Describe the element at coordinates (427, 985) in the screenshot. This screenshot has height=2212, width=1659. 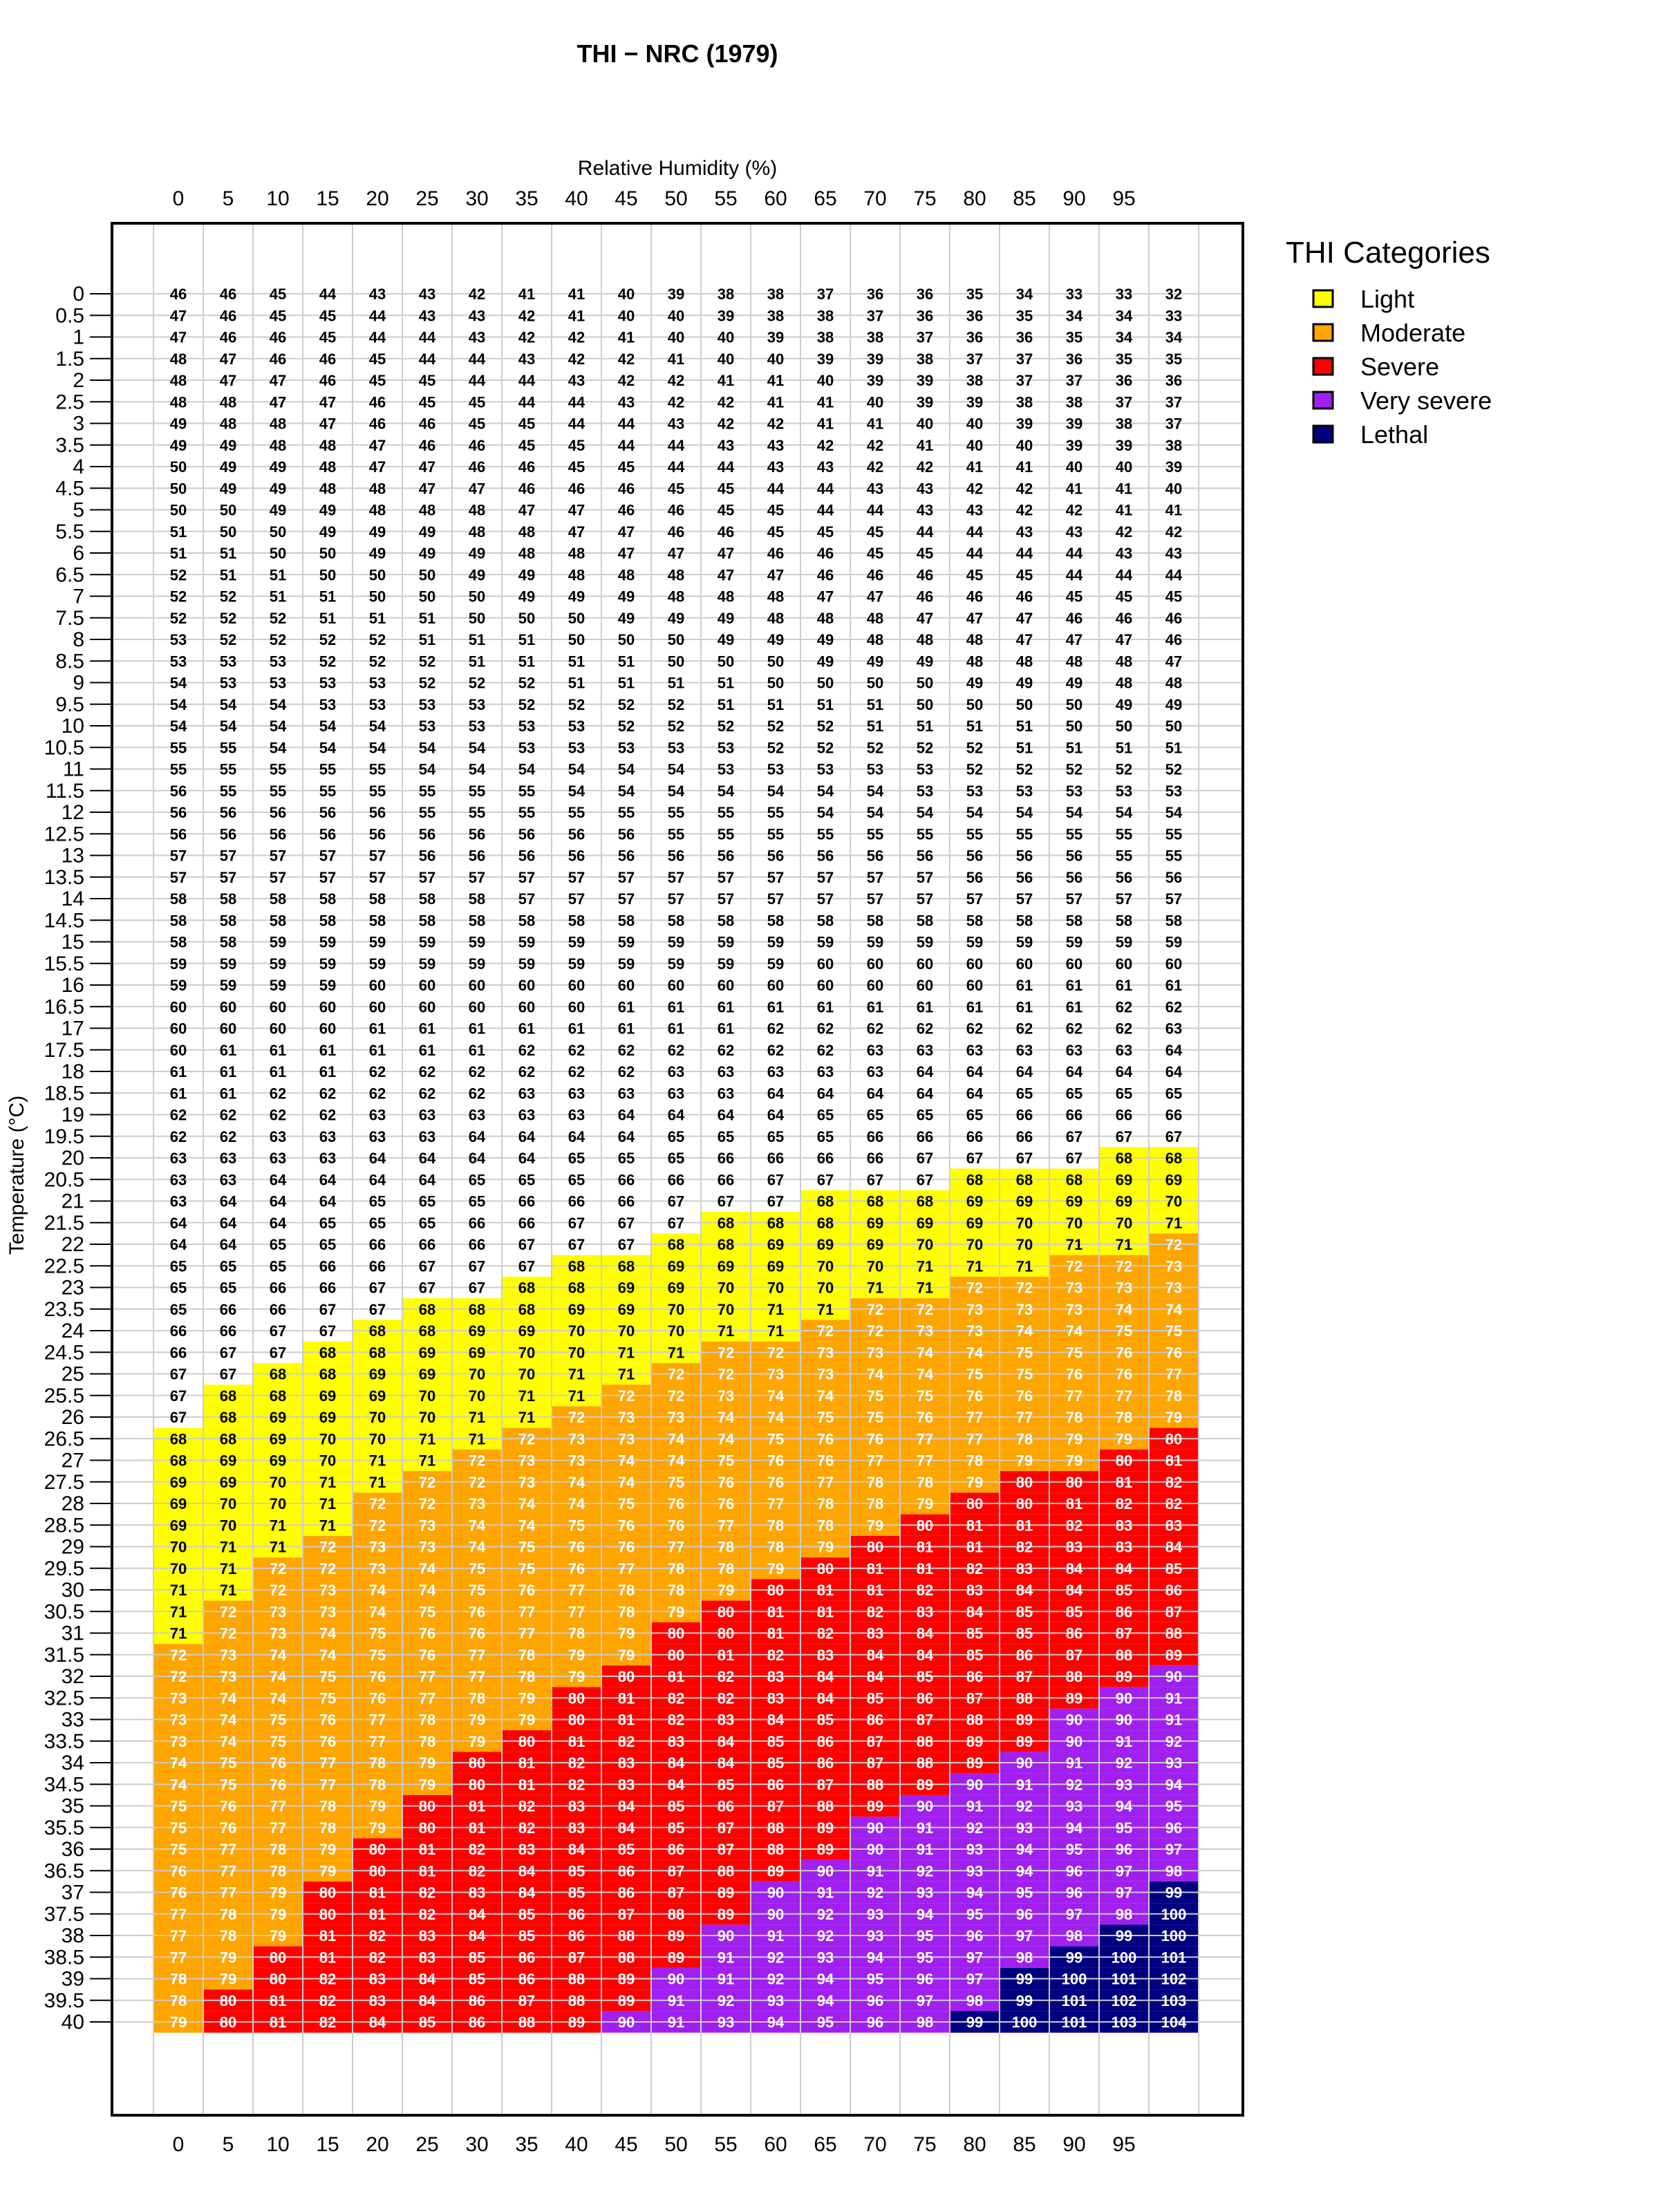
I see `cell-value-label: 60` at that location.